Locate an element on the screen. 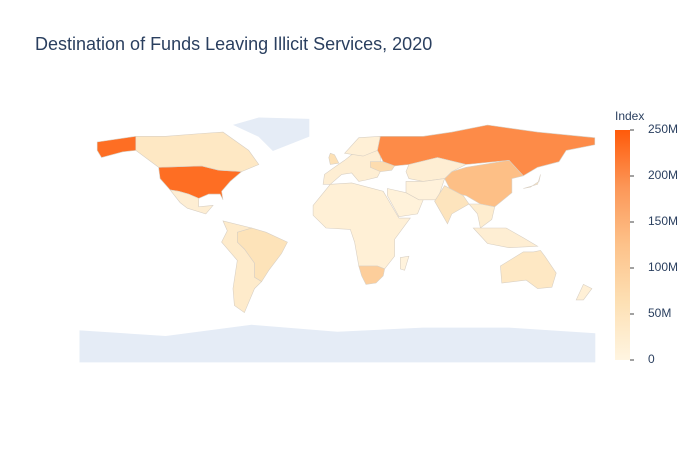 The width and height of the screenshot is (700, 455). colorbar-tick-label: 200M is located at coordinates (663, 175).